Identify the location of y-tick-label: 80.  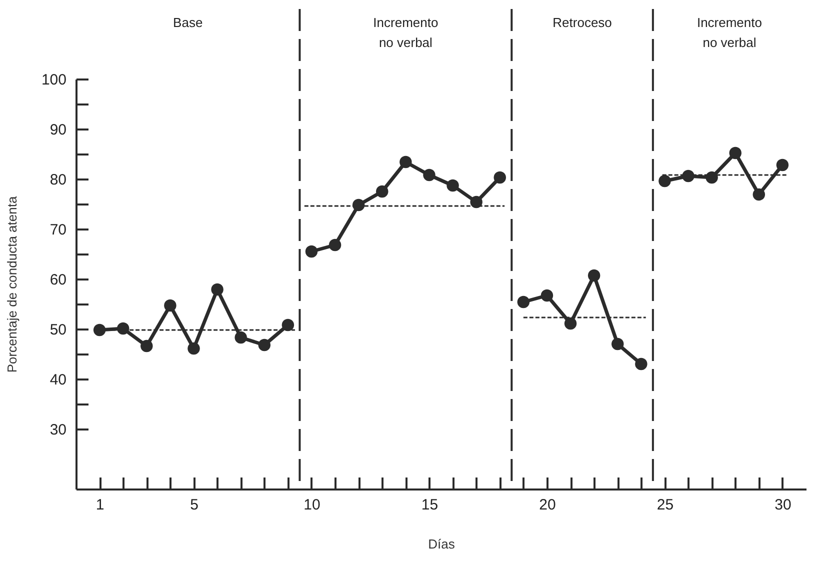
(58, 180).